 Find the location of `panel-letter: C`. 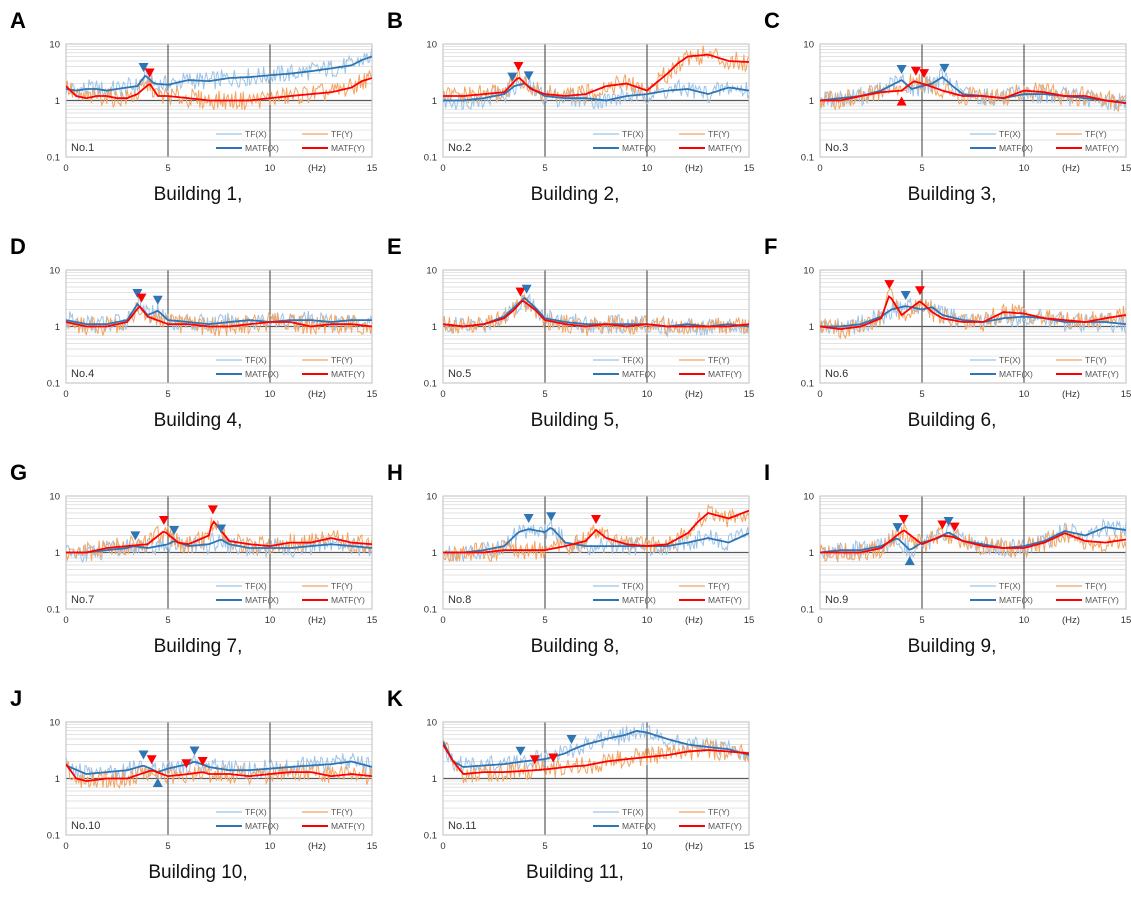

panel-letter: C is located at coordinates (772, 20).